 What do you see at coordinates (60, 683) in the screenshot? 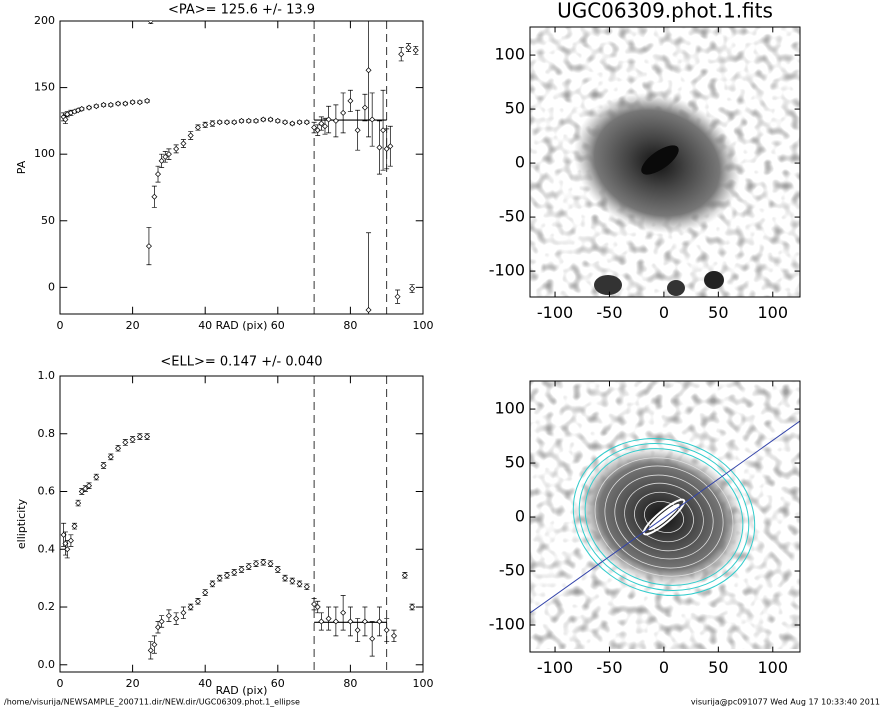
I see `x-tick-label: 0` at bounding box center [60, 683].